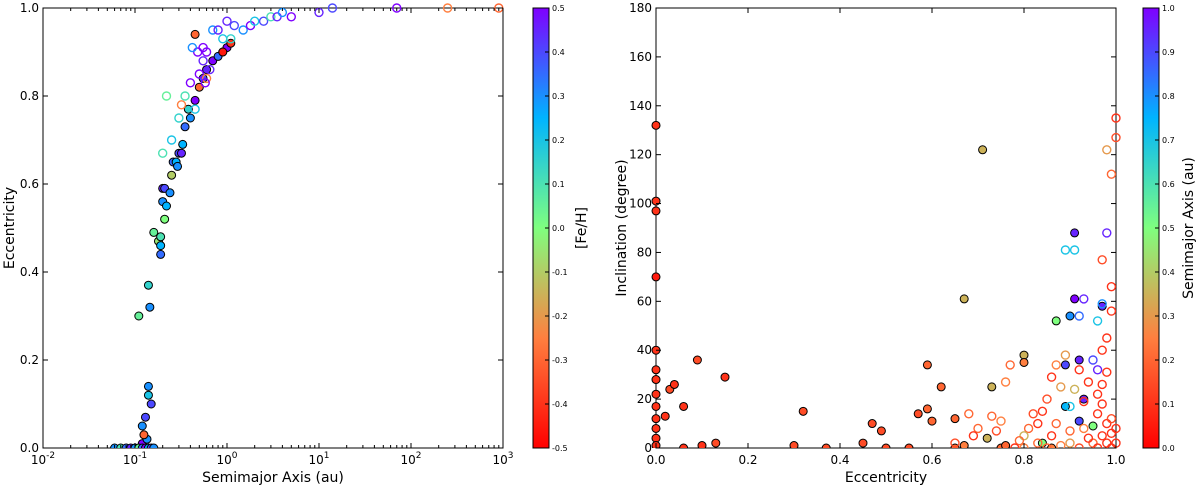  What do you see at coordinates (502, 459) in the screenshot?
I see `x-tick-label: 10³` at bounding box center [502, 459].